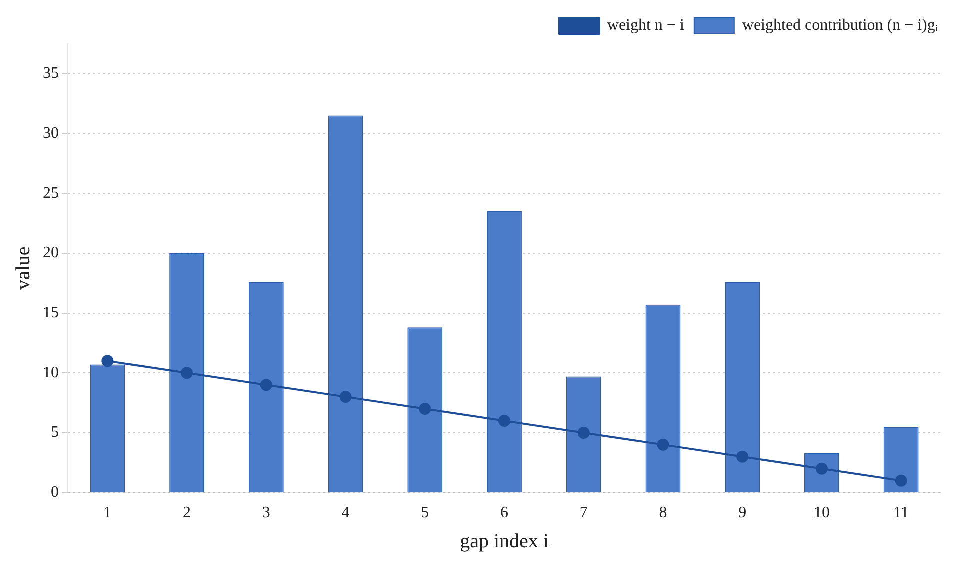 This screenshot has height=567, width=956. What do you see at coordinates (822, 513) in the screenshot?
I see `x-tick-label: 10` at bounding box center [822, 513].